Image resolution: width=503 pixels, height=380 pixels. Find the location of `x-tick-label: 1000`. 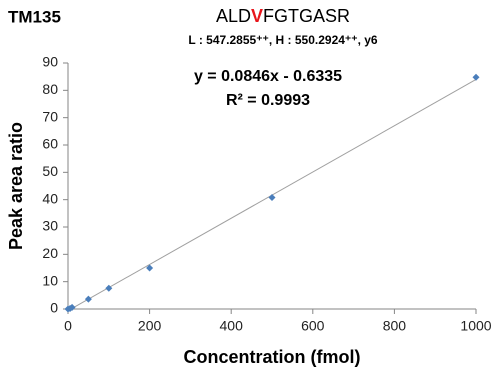

x-tick-label: 1000 is located at coordinates (475, 326).